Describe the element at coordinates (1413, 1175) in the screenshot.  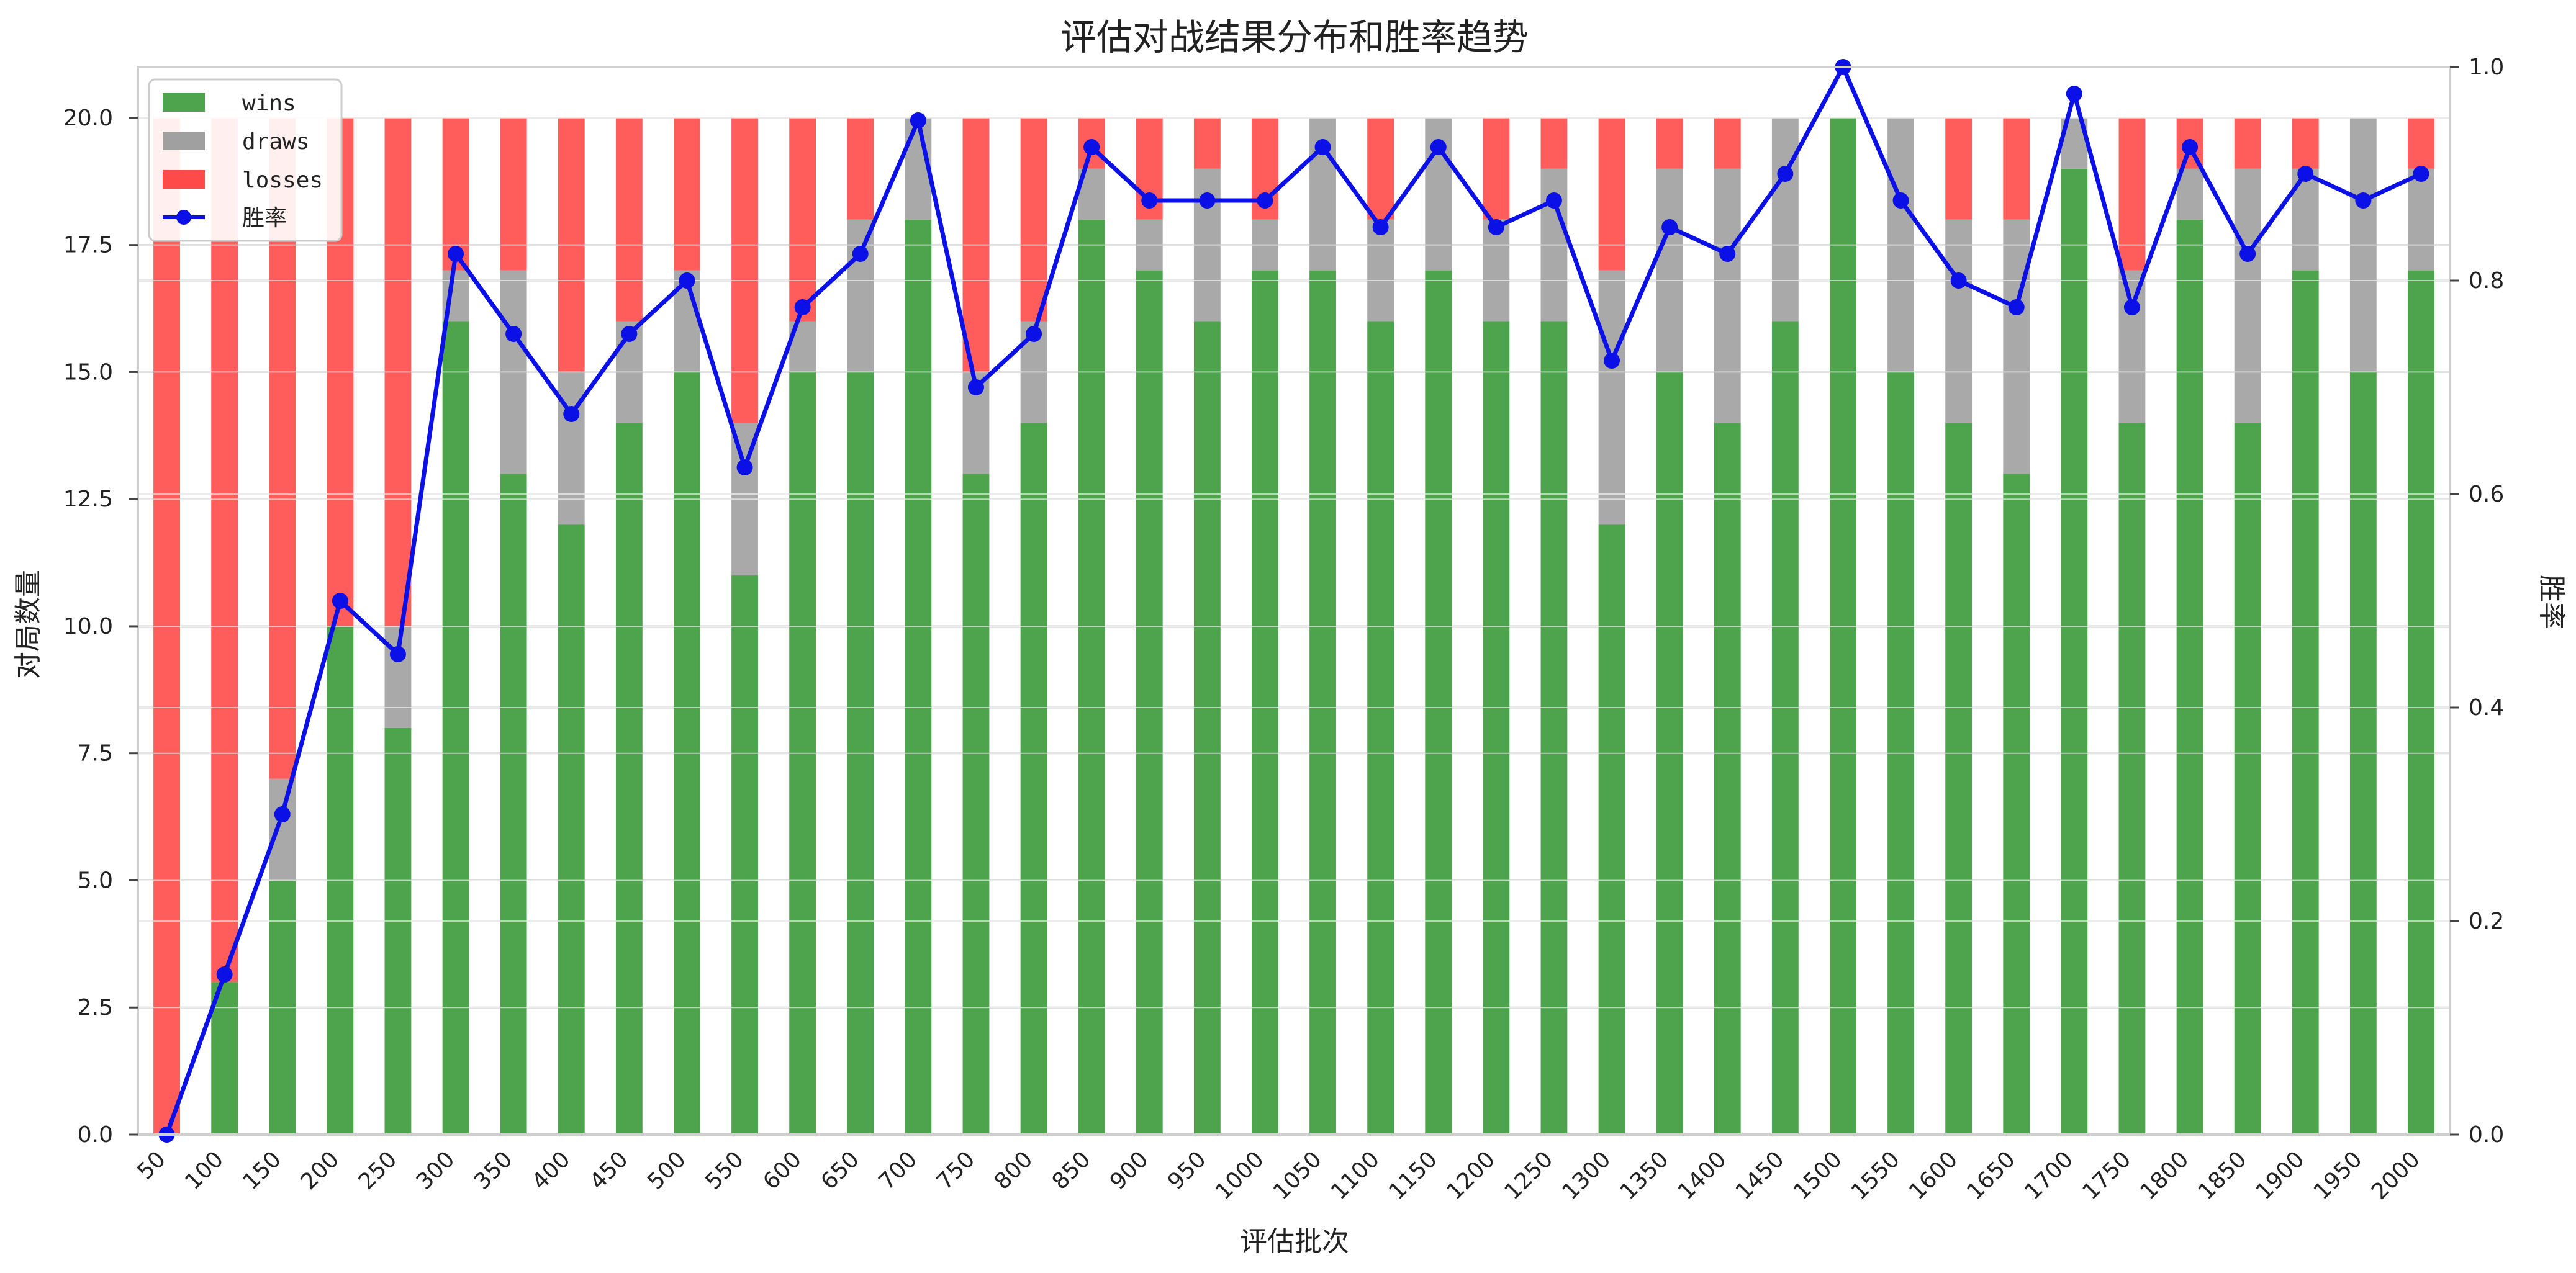
I see `x-tick-1150: 1150` at that location.